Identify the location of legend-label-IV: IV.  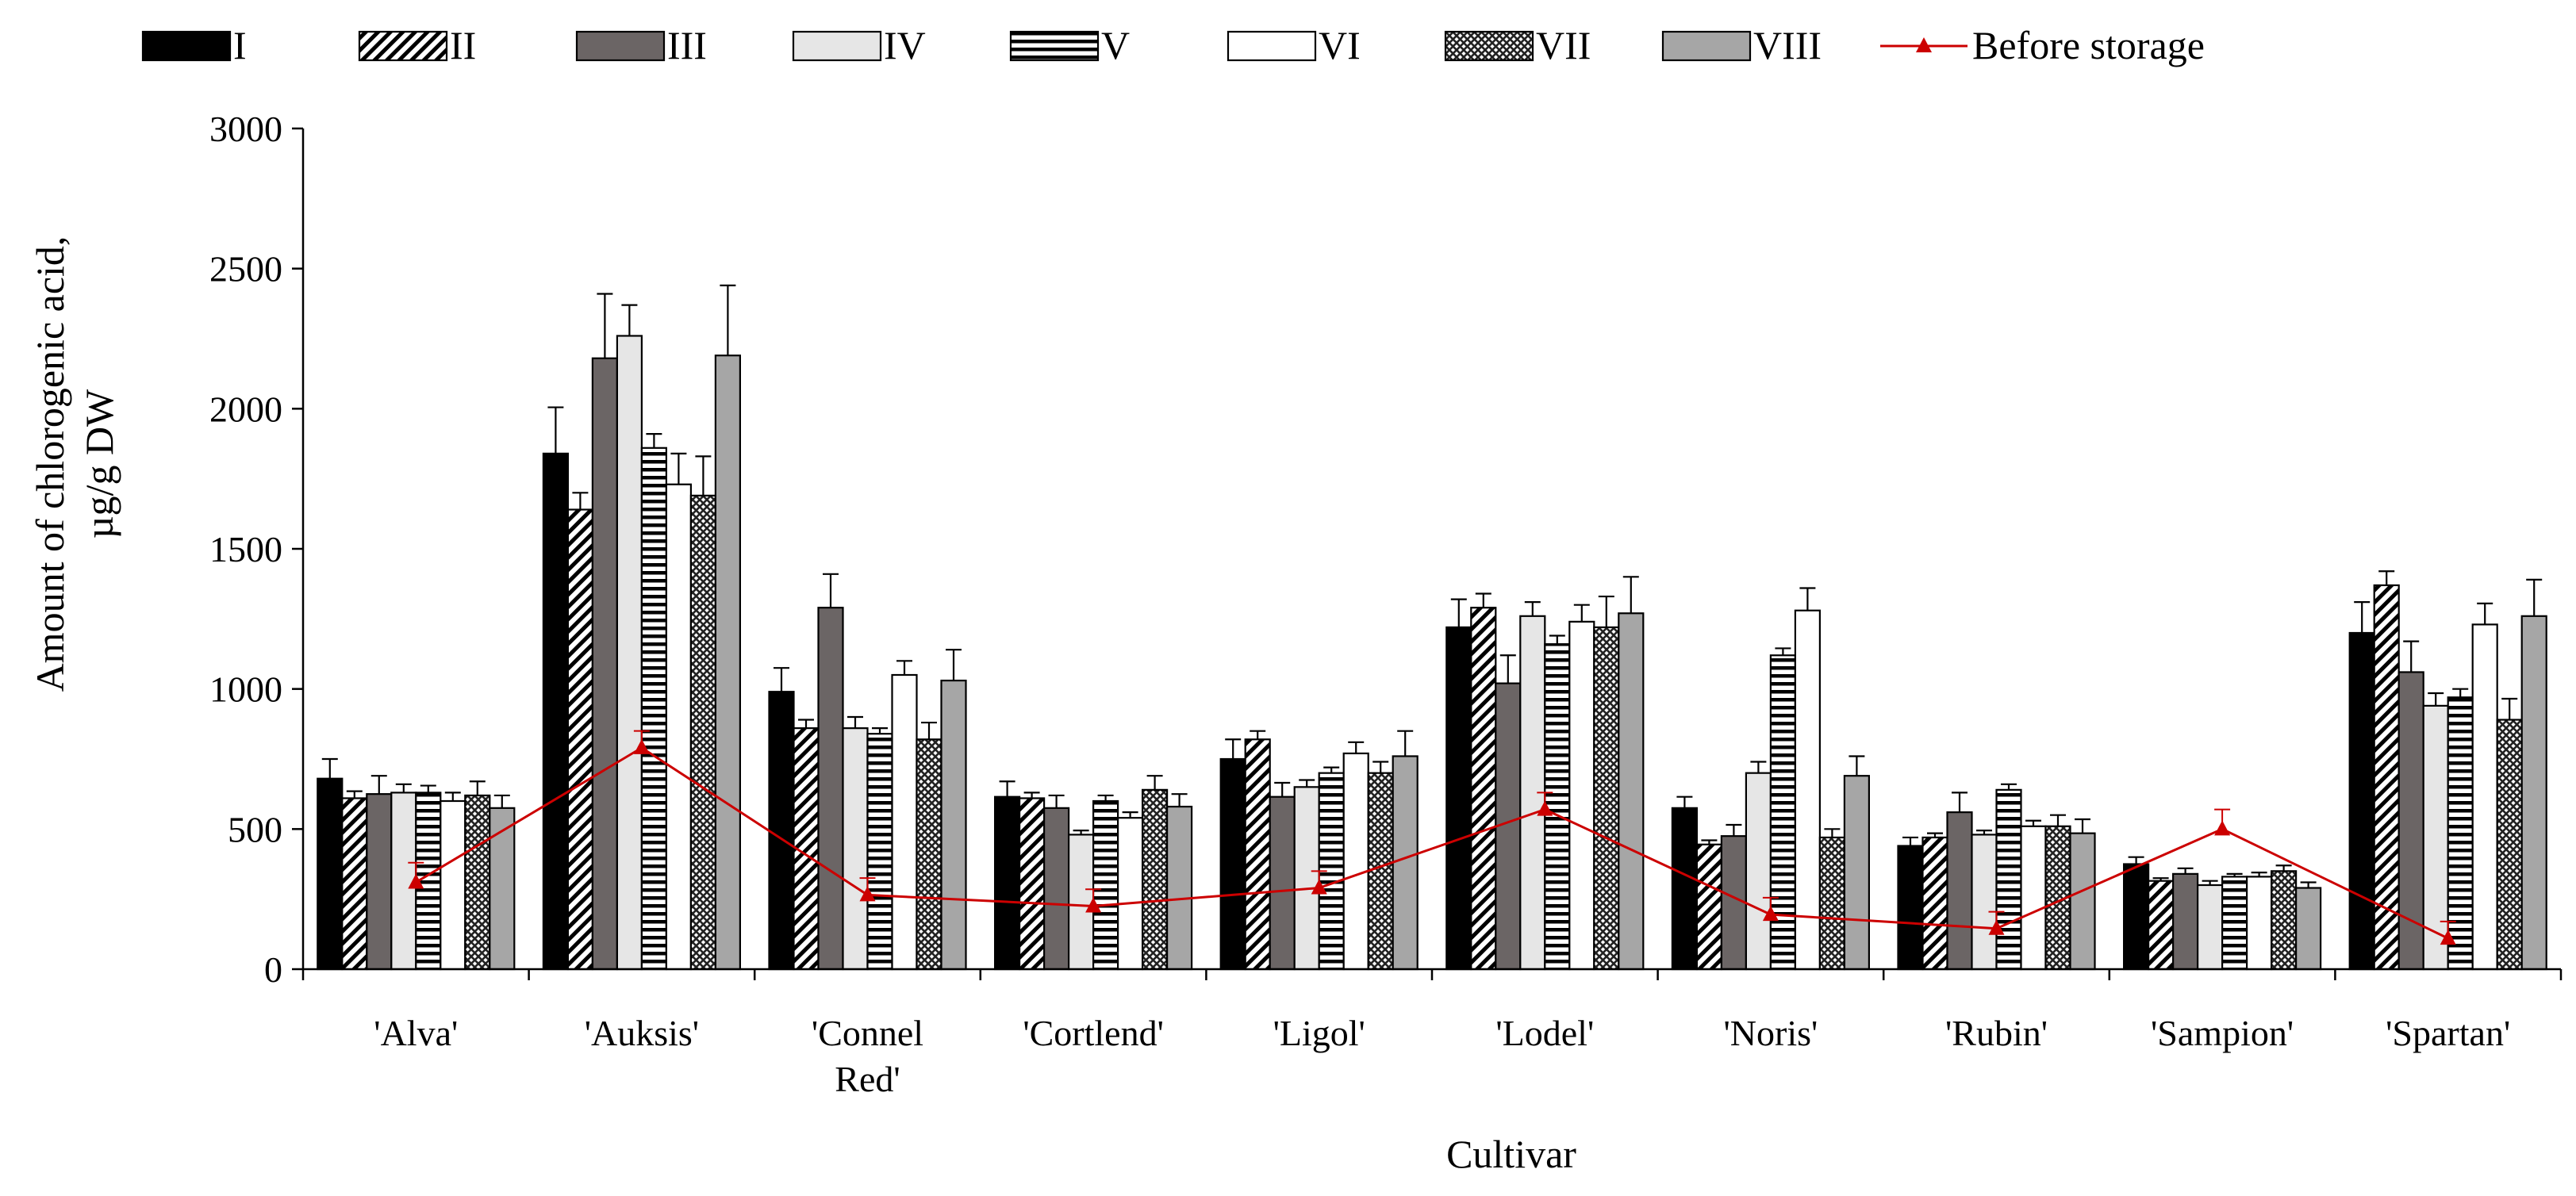
(905, 45).